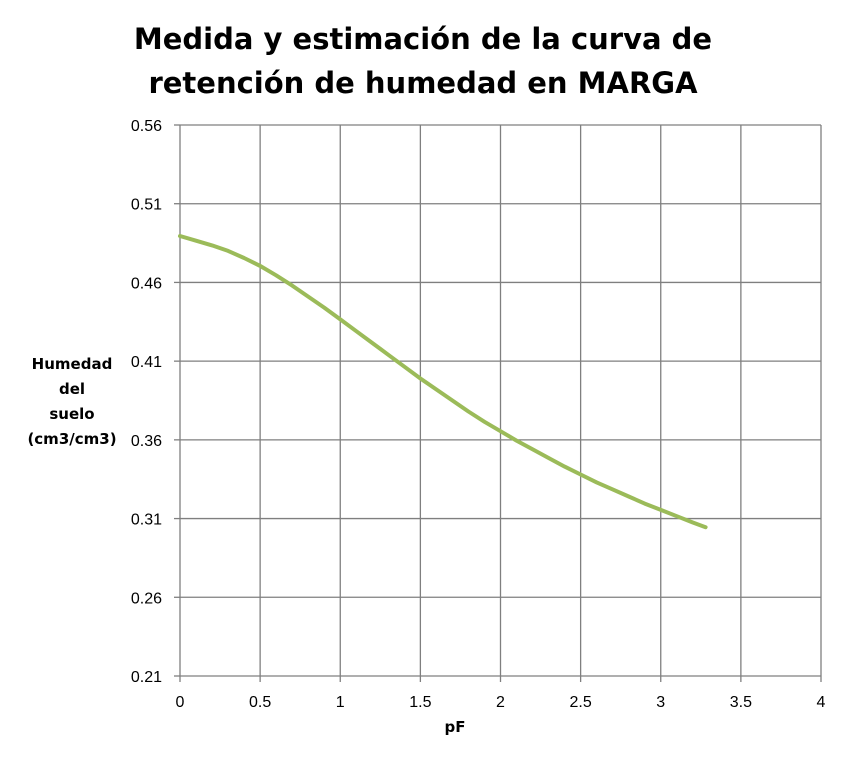  What do you see at coordinates (146, 362) in the screenshot?
I see `y-tick-label: 0.41` at bounding box center [146, 362].